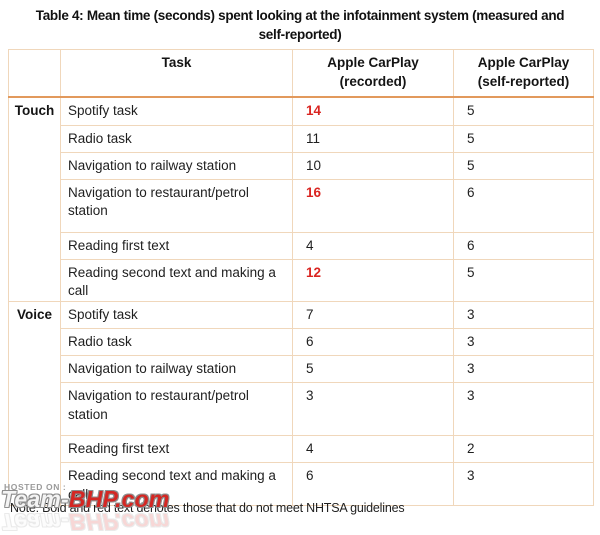 The image size is (600, 535). I want to click on recorded-cell: 14, so click(373, 111).